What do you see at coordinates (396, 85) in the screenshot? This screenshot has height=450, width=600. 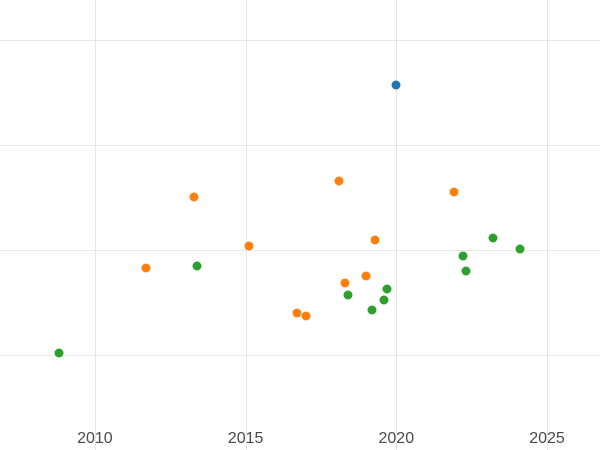 I see `scatter-point-blue` at bounding box center [396, 85].